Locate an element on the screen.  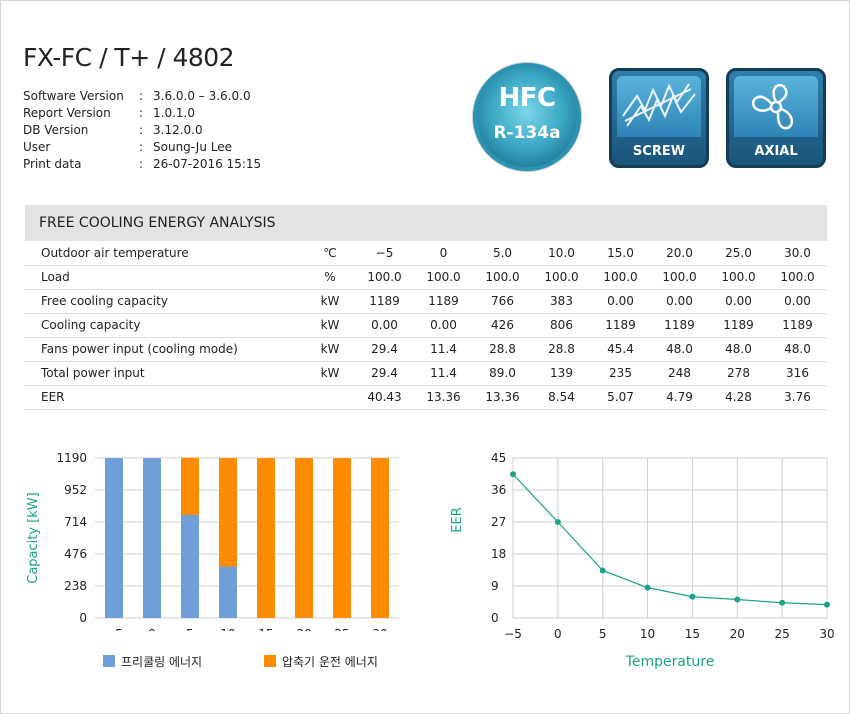
row-label: Free cooling capacity is located at coordinates (165, 301).